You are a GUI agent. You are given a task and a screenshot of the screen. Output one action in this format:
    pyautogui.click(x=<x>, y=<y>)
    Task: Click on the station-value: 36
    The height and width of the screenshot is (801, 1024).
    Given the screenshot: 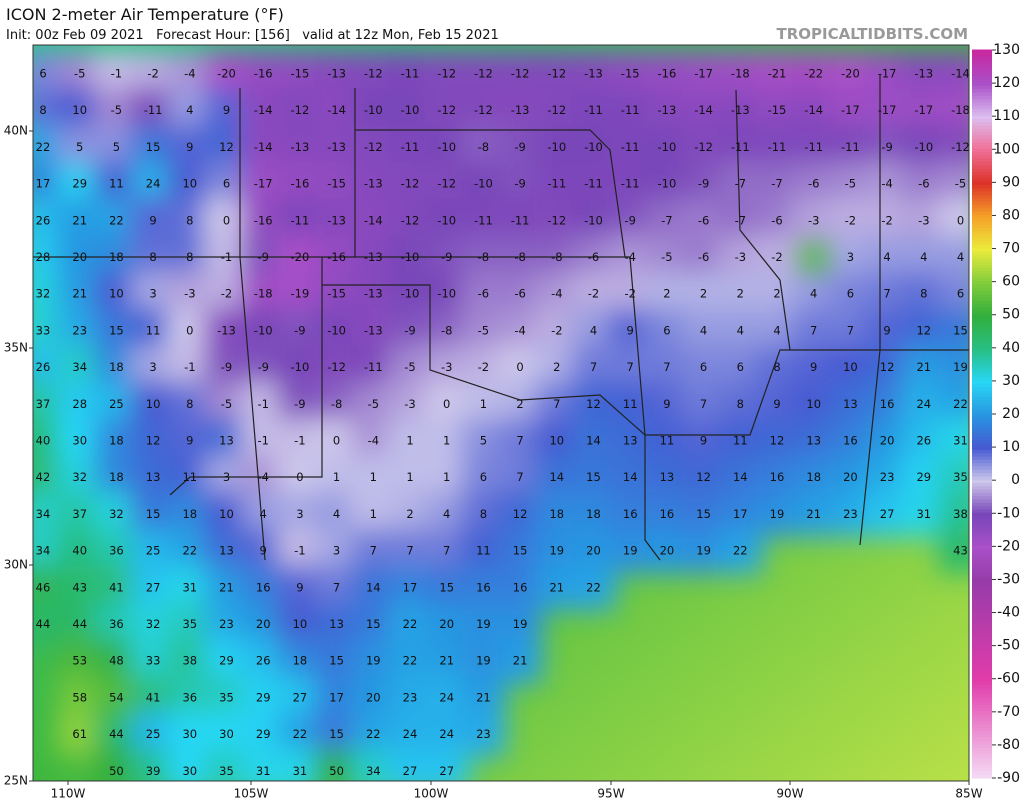 What is the action you would take?
    pyautogui.click(x=189, y=697)
    